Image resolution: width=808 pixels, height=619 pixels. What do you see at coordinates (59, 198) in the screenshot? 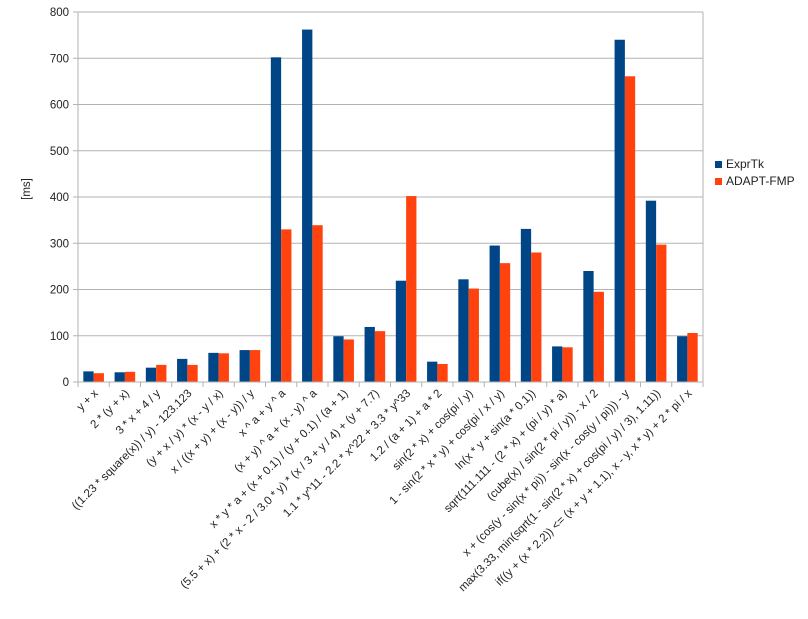
I see `y-tick-label: 400` at bounding box center [59, 198].